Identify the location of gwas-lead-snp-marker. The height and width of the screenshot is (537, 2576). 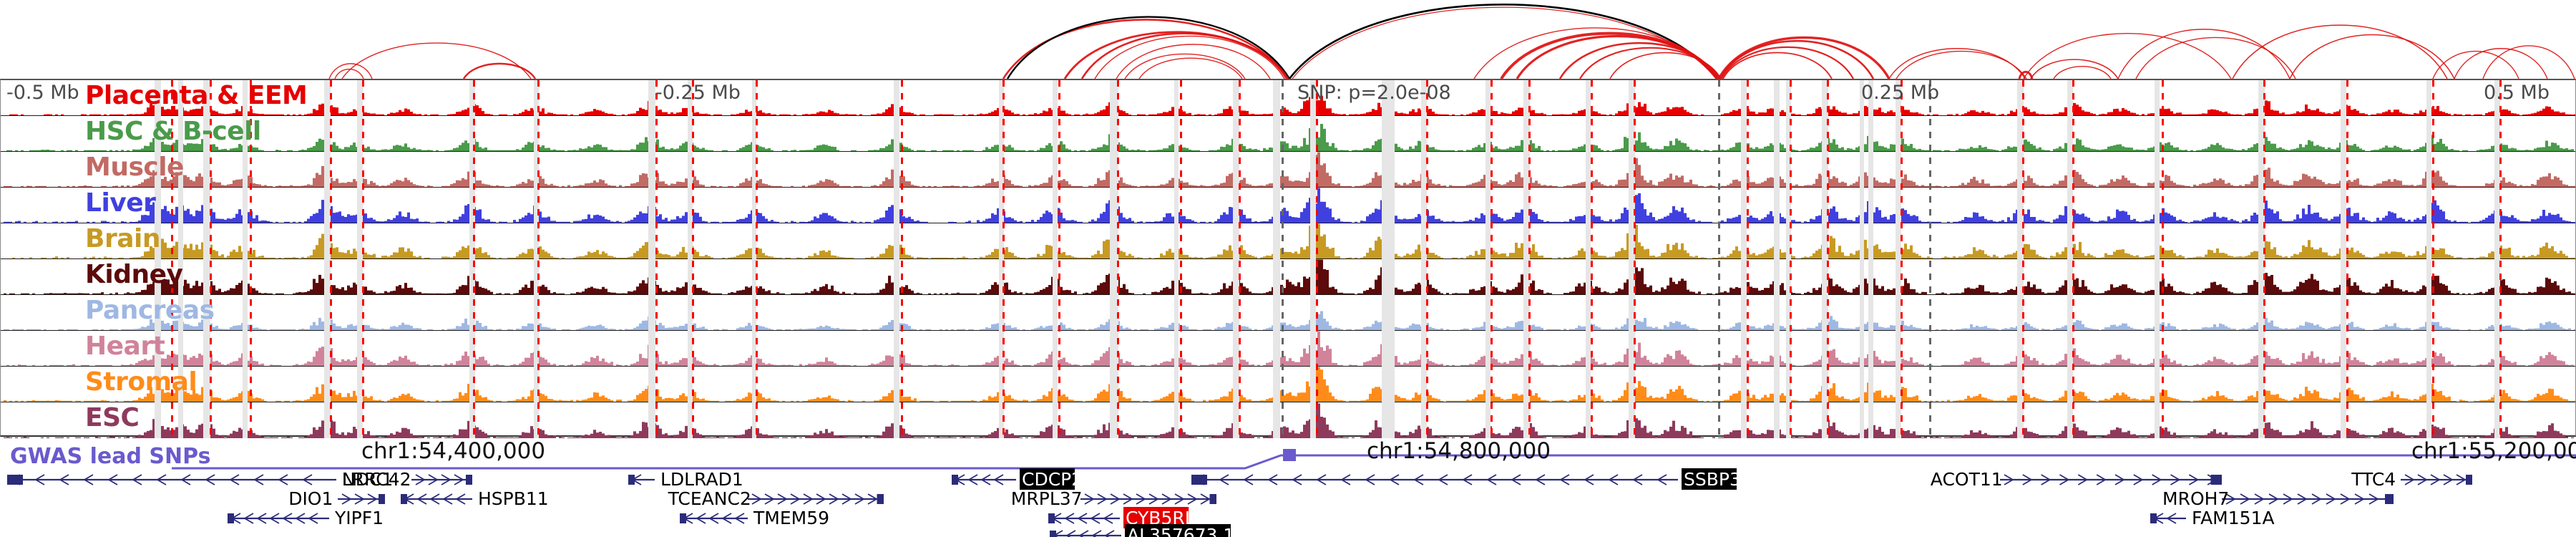
(1289, 455).